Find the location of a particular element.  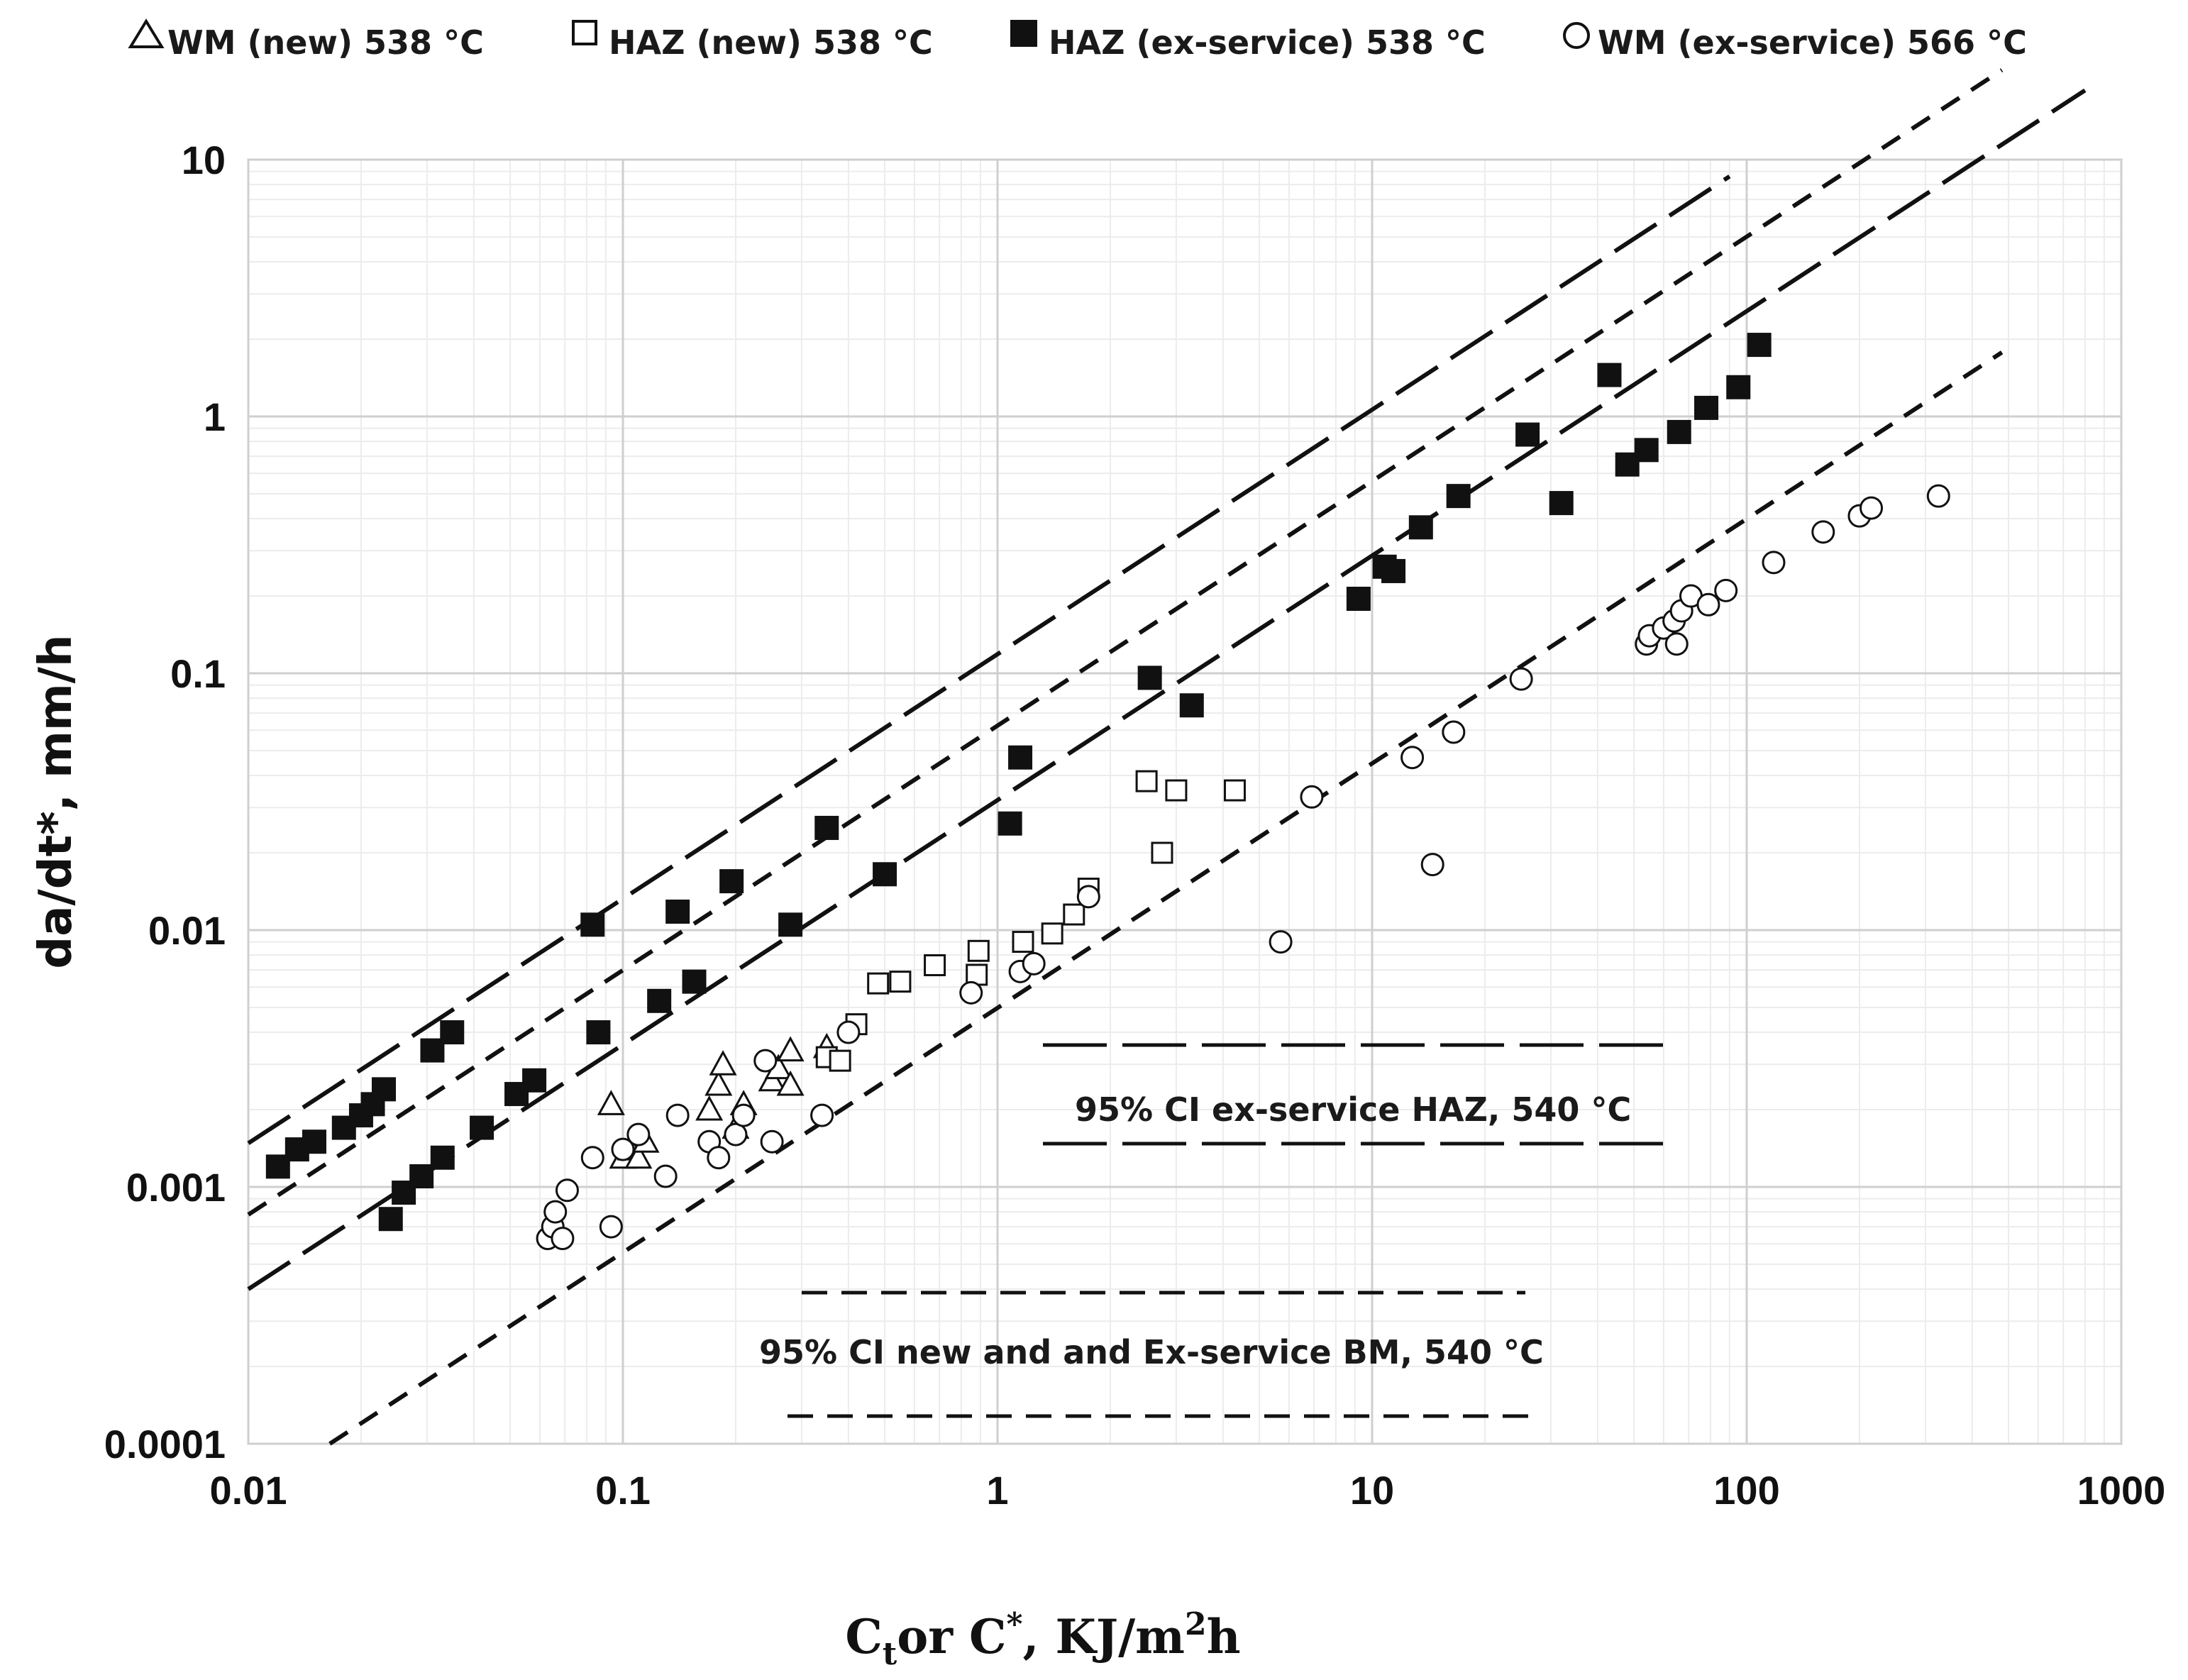

x-axis-title: Ctor C*, KJ/m2h is located at coordinates (1043, 1639).